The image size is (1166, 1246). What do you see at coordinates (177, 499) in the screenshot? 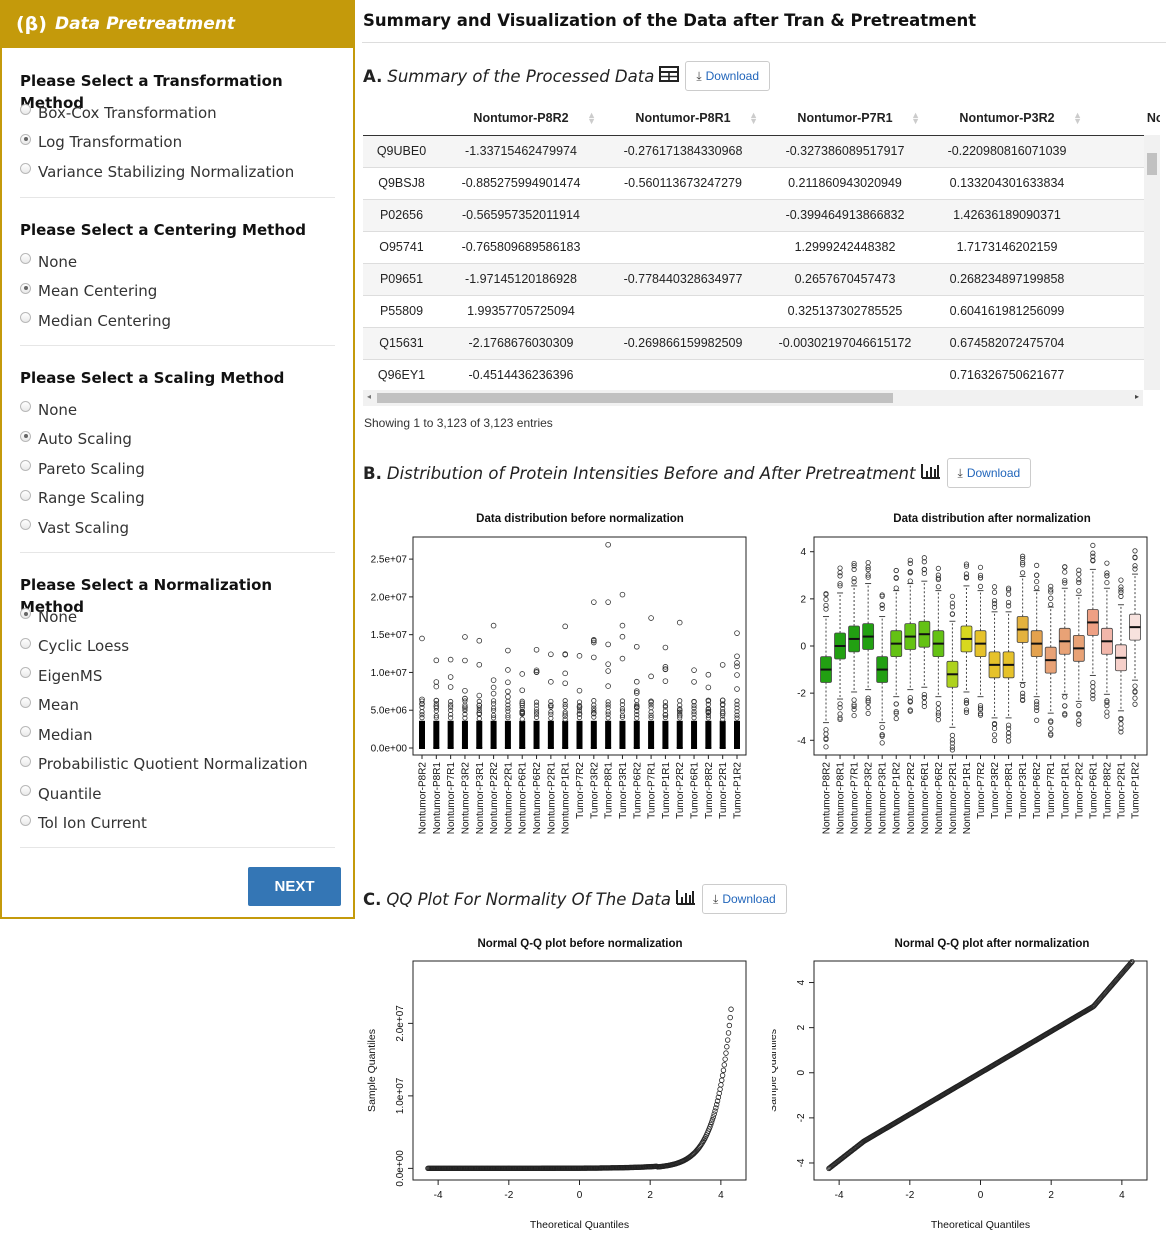
I see `radio-option: Range Scaling` at bounding box center [177, 499].